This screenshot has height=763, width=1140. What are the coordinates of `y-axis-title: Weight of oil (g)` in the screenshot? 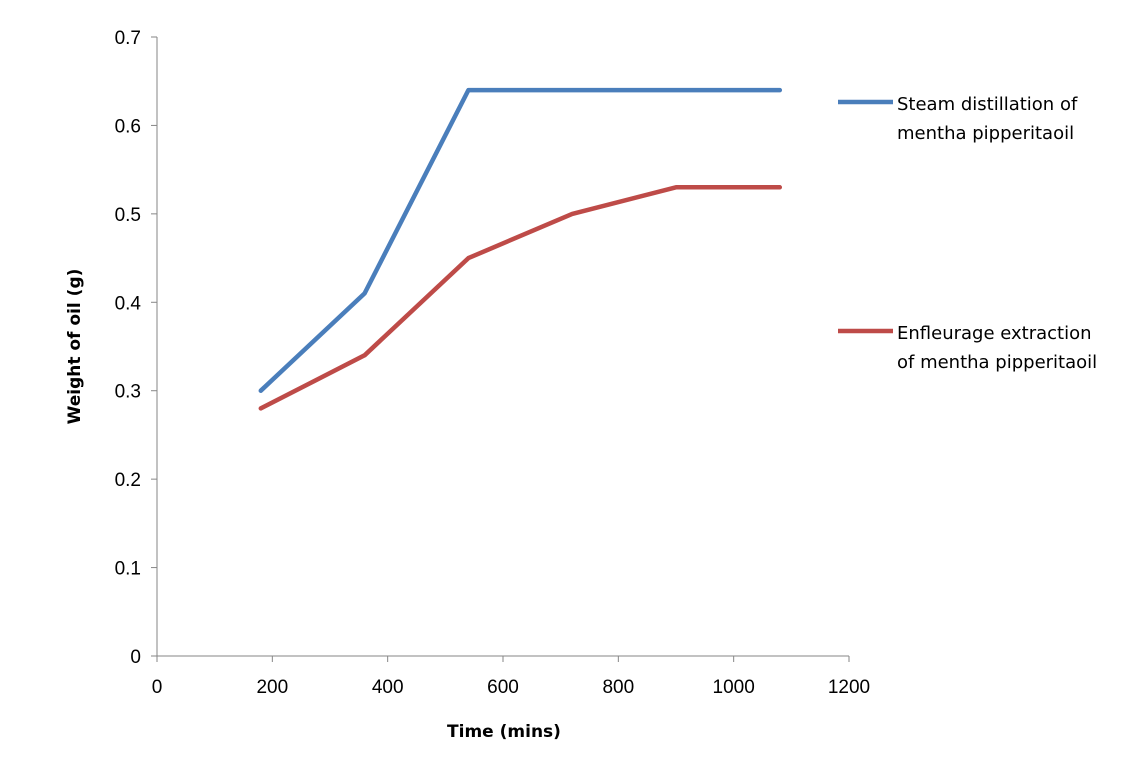 It's located at (75, 347).